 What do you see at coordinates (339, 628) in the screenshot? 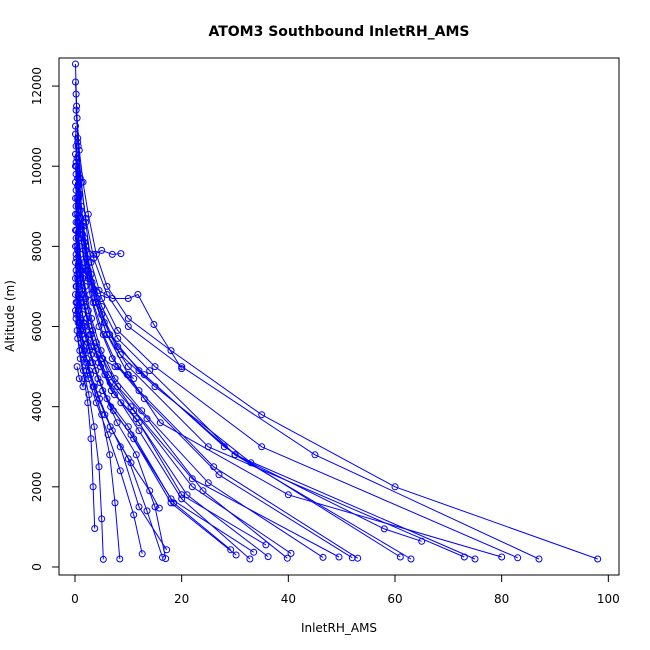
I see `x-axis-title: InletRH_AMS` at bounding box center [339, 628].